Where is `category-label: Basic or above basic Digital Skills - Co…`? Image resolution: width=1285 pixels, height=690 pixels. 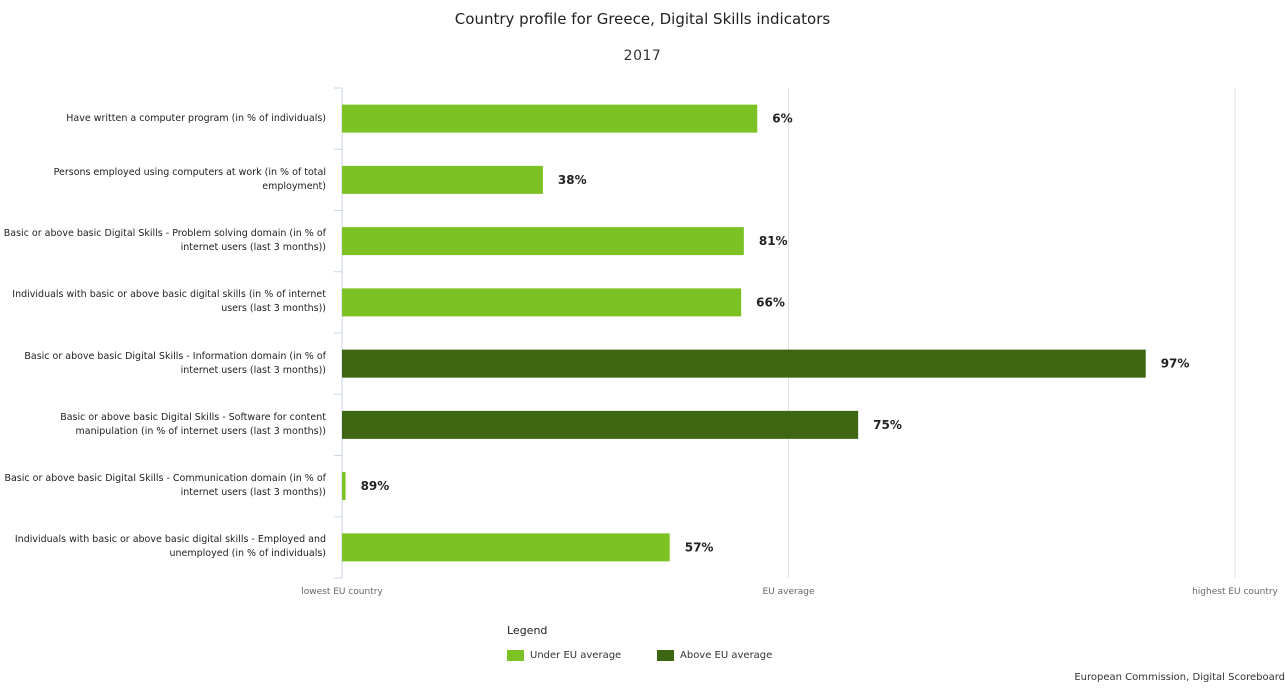 category-label: Basic or above basic Digital Skills - Co… is located at coordinates (165, 486).